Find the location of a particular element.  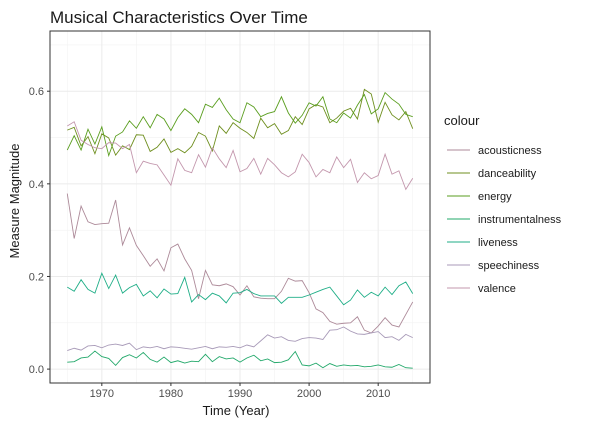

legend-label-valence: valence is located at coordinates (497, 289).